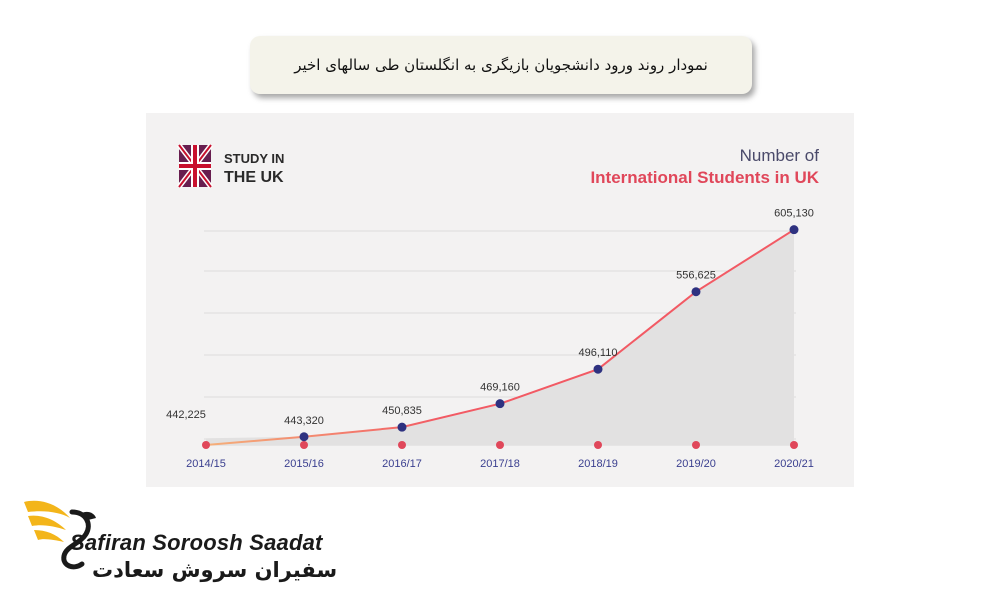  Describe the element at coordinates (402, 411) in the screenshot. I see `data-label: 450,835` at that location.